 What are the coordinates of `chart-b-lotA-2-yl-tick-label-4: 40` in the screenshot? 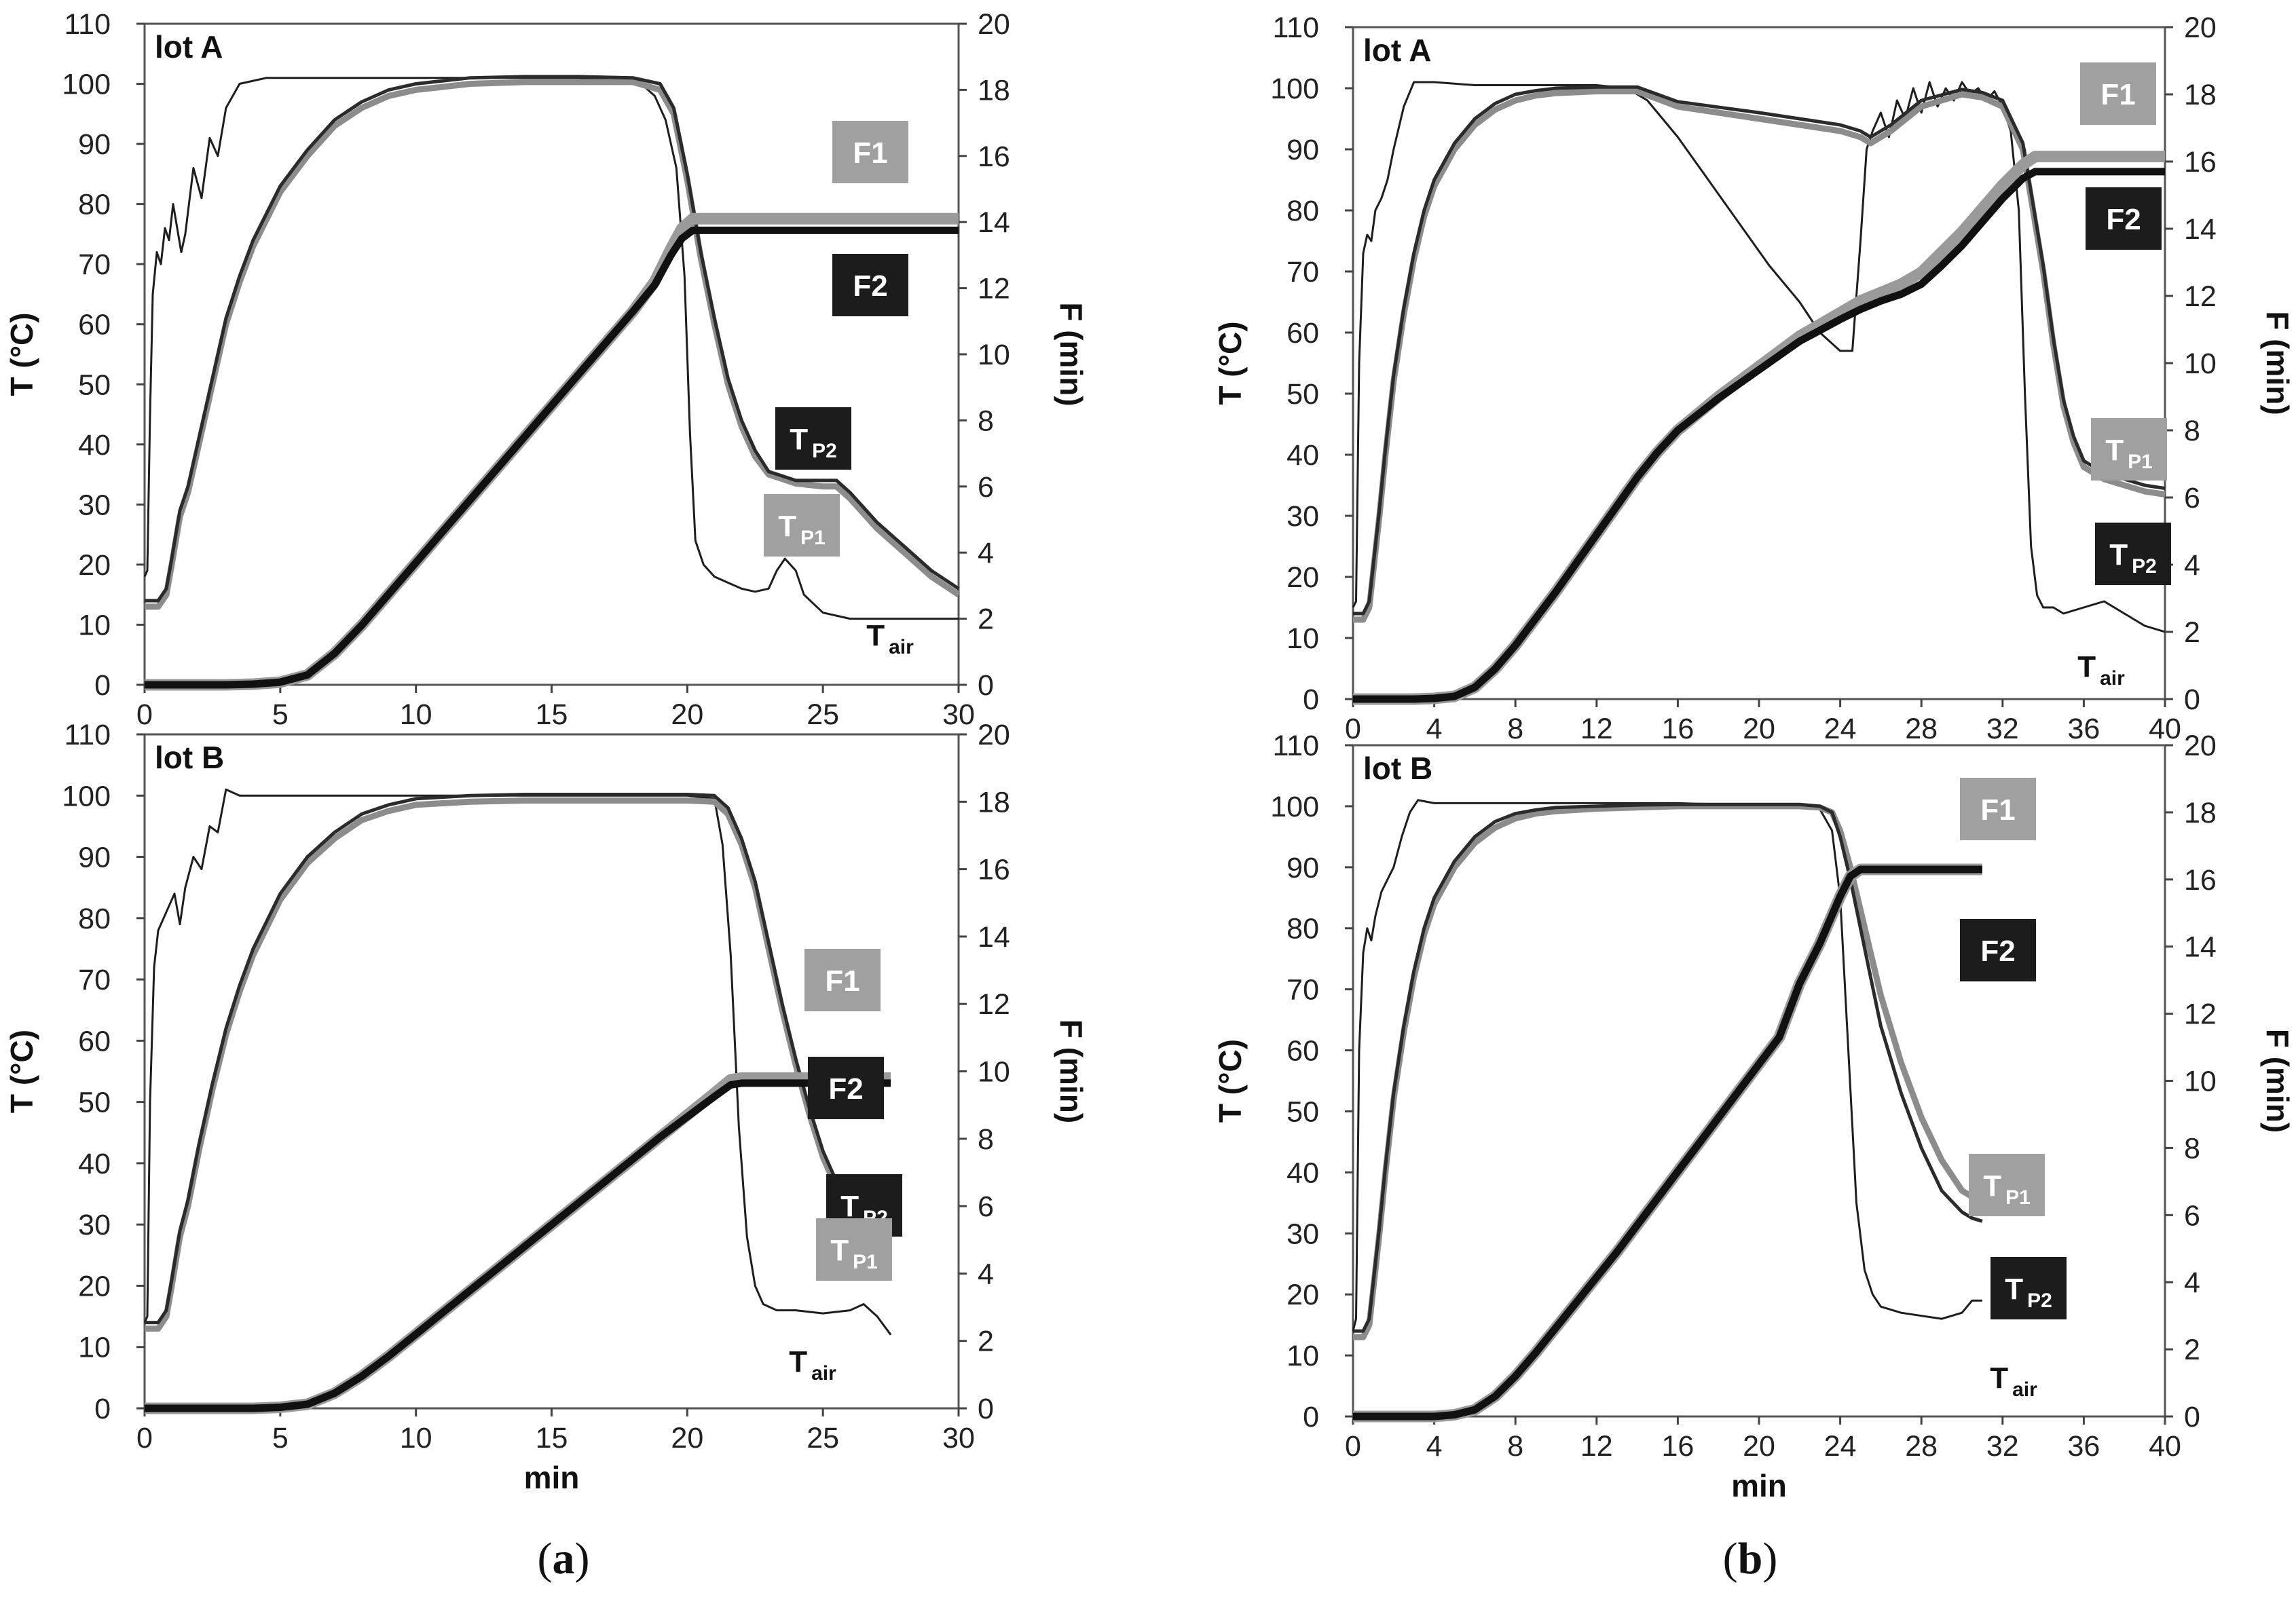 It's located at (1302, 455).